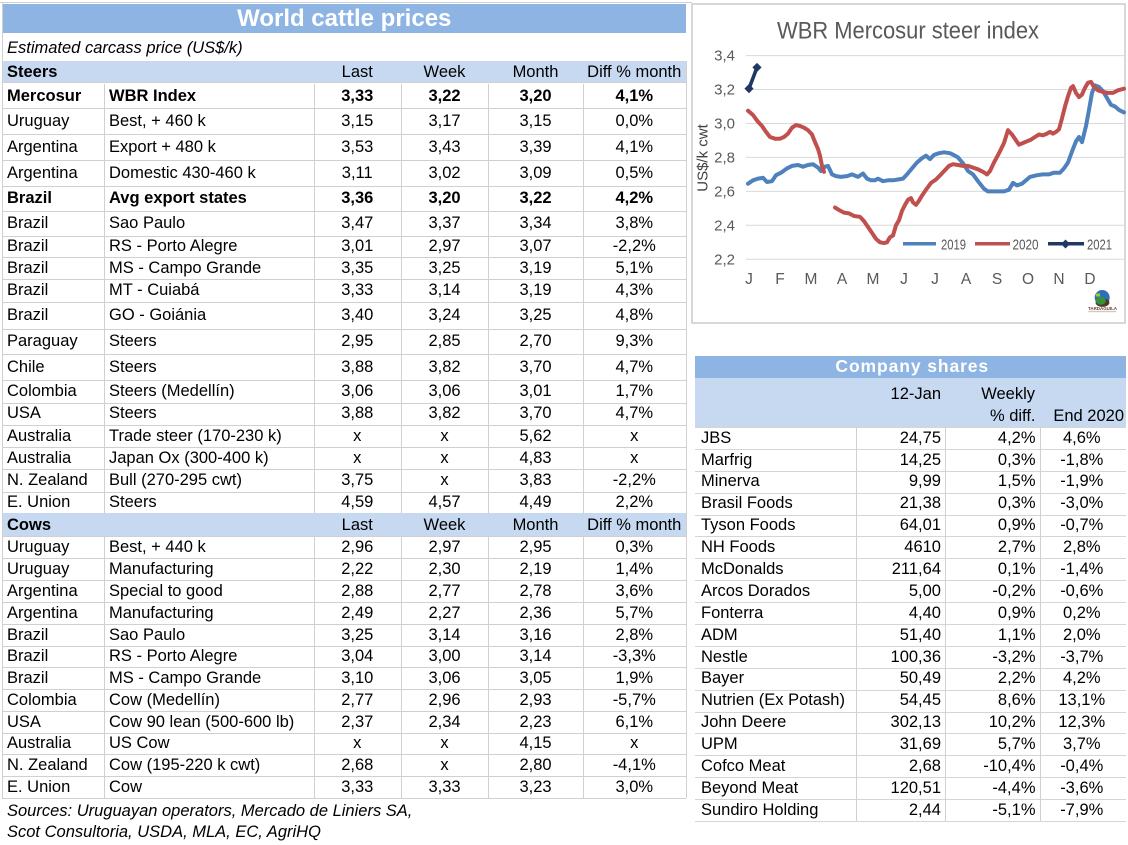 This screenshot has width=1128, height=845. I want to click on svg-text: S, so click(997, 279).